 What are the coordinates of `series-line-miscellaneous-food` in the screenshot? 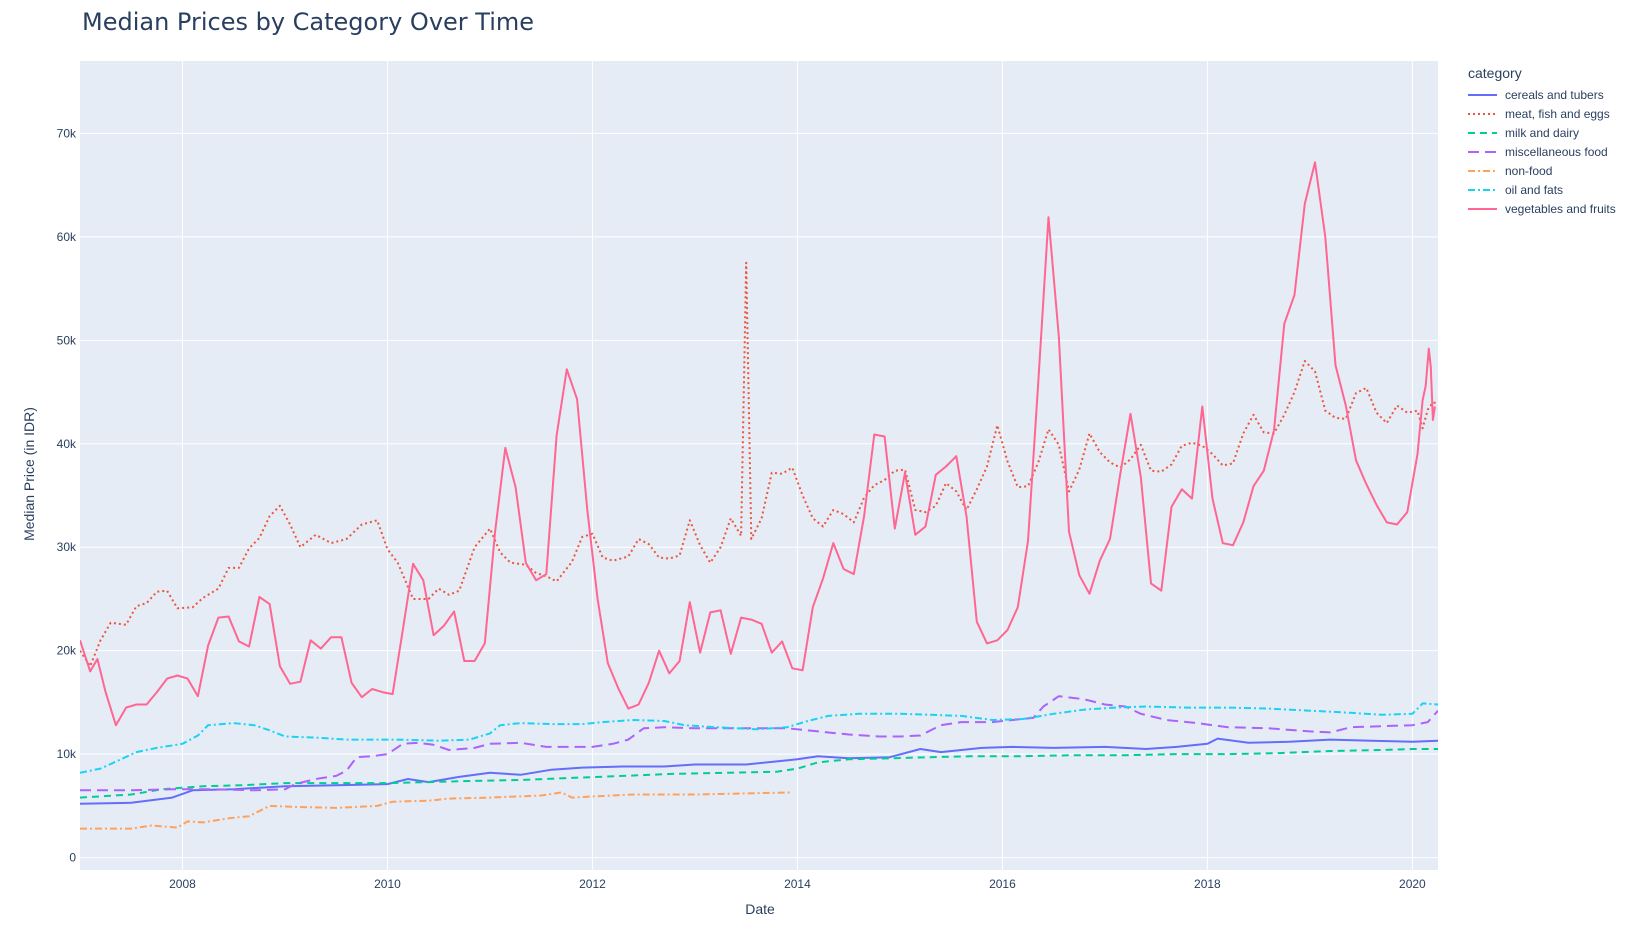 It's located at (759, 743).